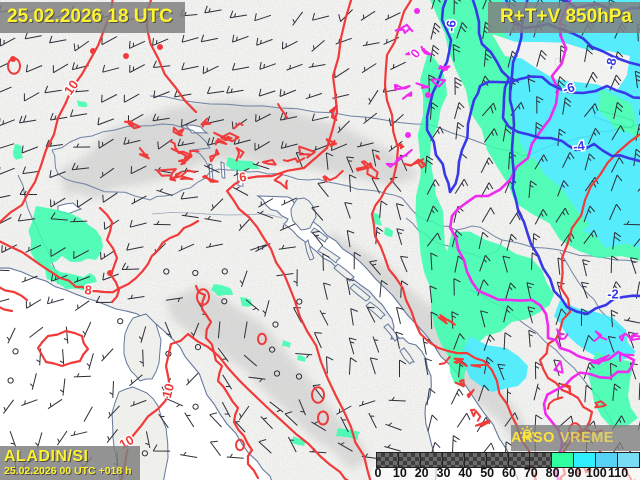  What do you see at coordinates (596, 473) in the screenshot?
I see `colorbar-tick-label: 100` at bounding box center [596, 473].